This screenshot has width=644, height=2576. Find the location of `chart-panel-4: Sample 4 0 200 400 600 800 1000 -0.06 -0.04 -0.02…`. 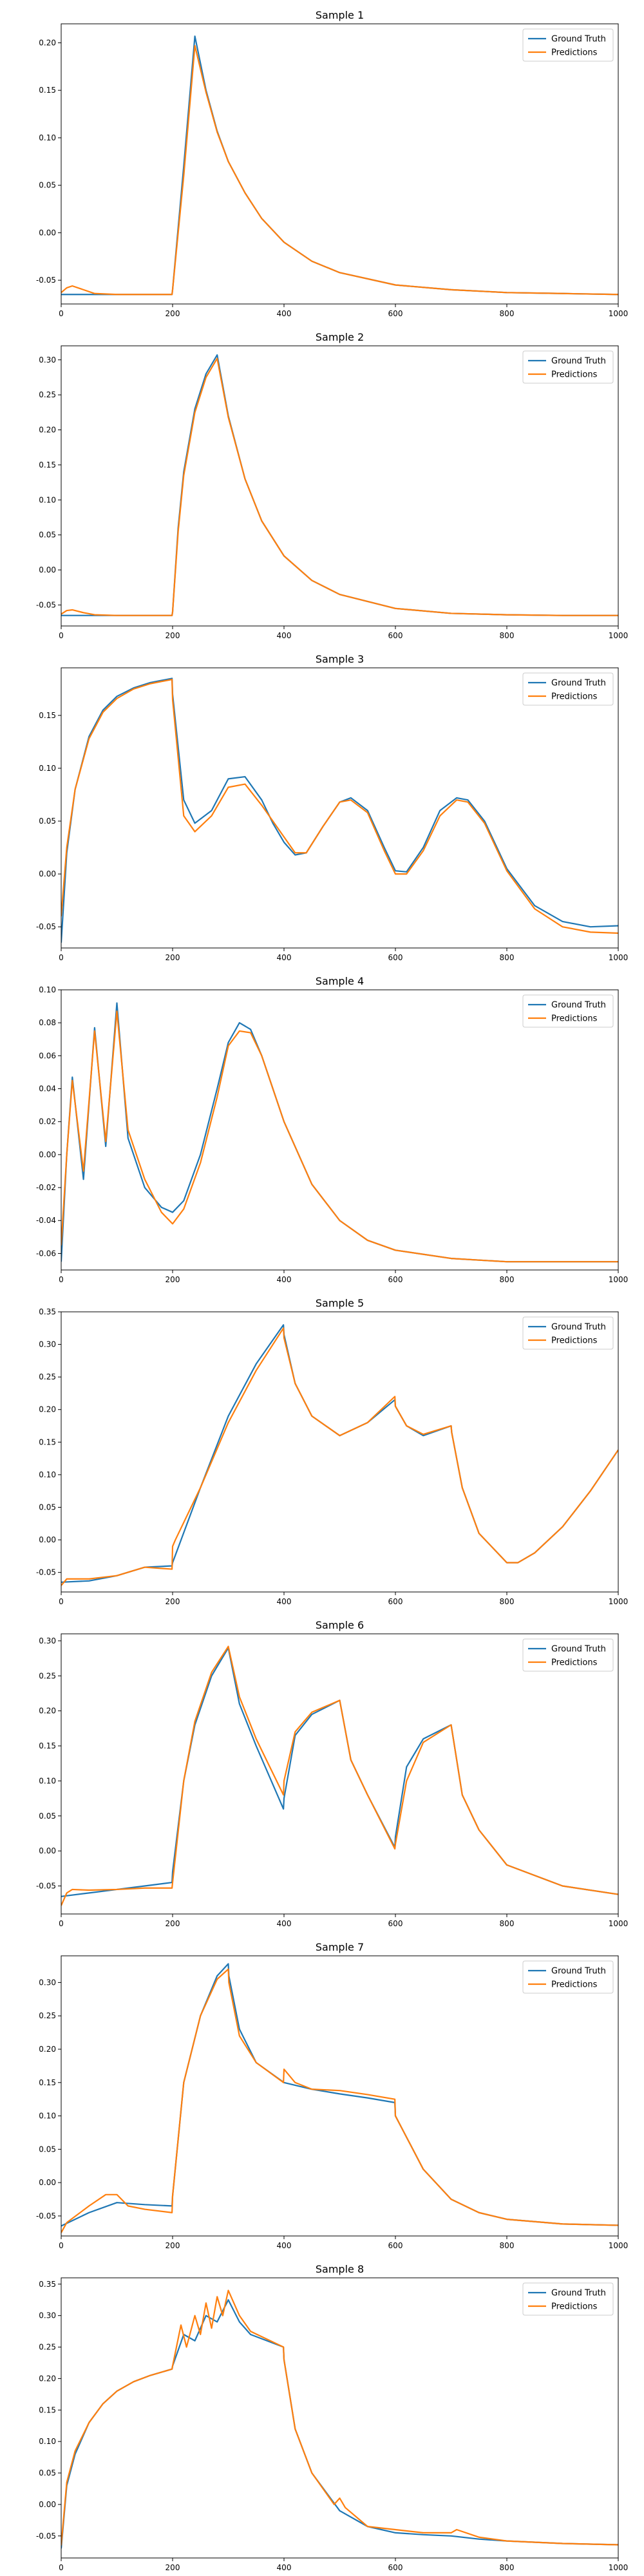

chart-panel-4: Sample 4 0 200 400 600 800 1000 -0.06 -0.04 -0.02… is located at coordinates (332, 1129).